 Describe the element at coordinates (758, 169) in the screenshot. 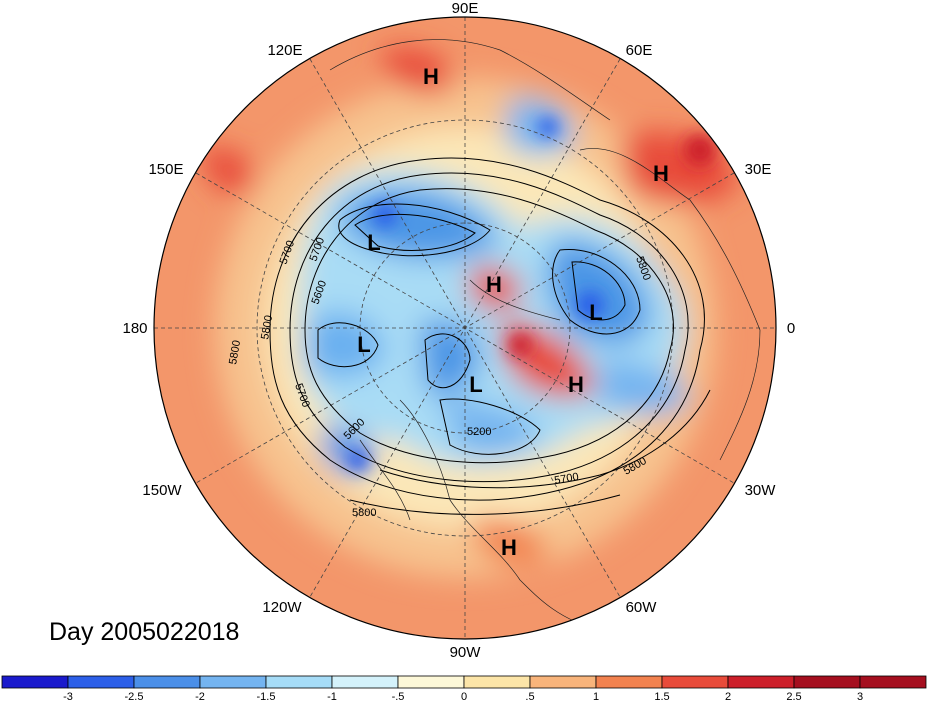

I see `lon-label-30e: 30E` at that location.